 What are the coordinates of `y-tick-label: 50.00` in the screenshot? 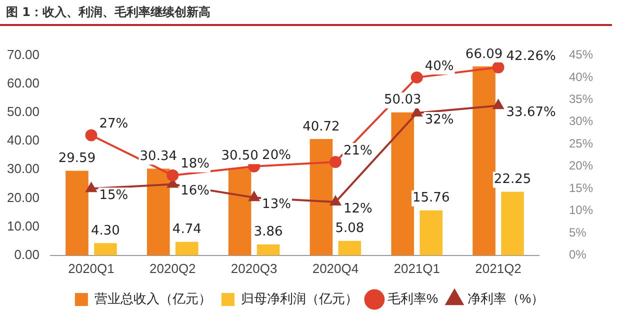 It's located at (23, 111).